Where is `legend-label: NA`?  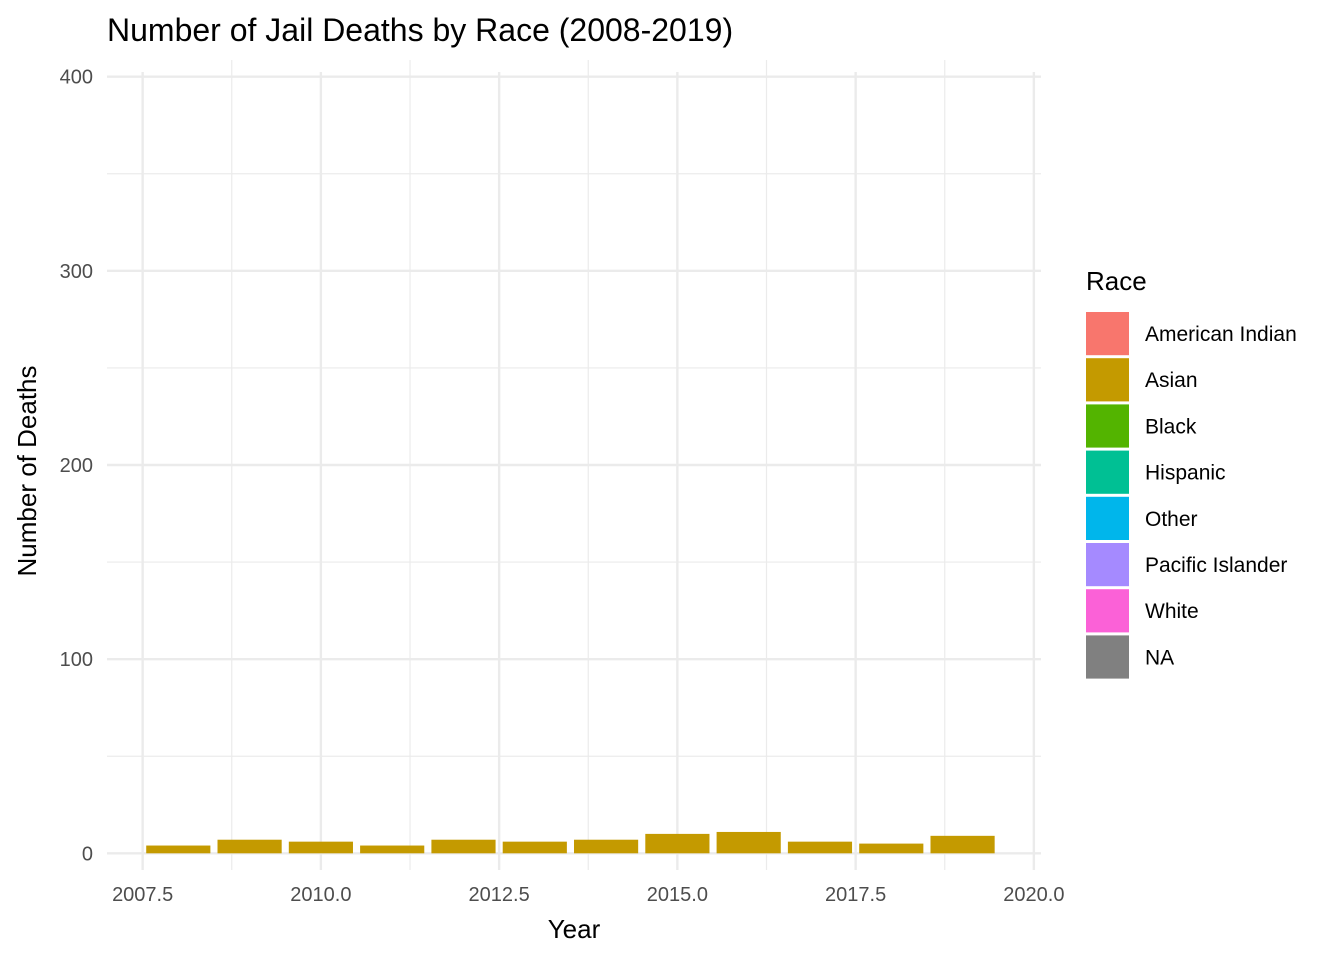 legend-label: NA is located at coordinates (1159, 657).